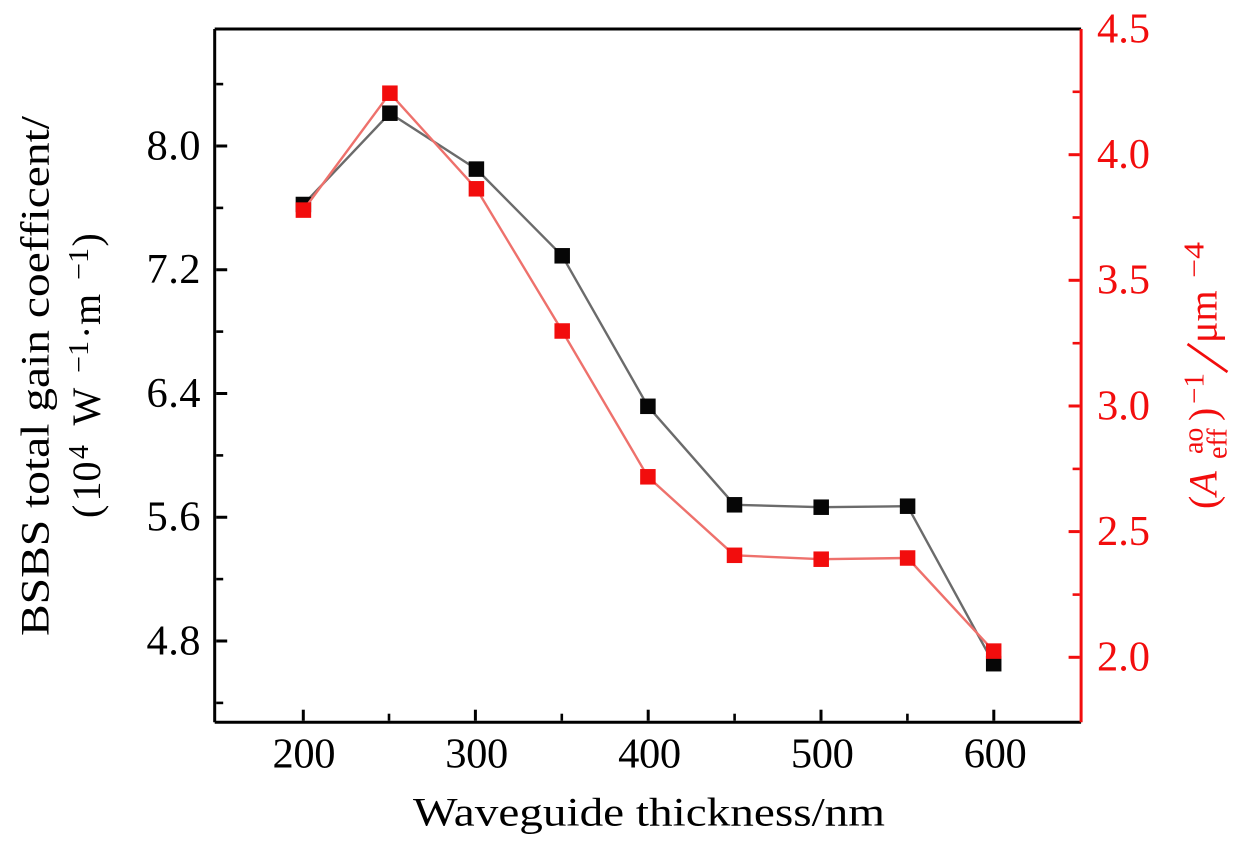 Image resolution: width=1260 pixels, height=848 pixels. Describe the element at coordinates (86, 482) in the screenshot. I see `svg-text: 10` at that location.